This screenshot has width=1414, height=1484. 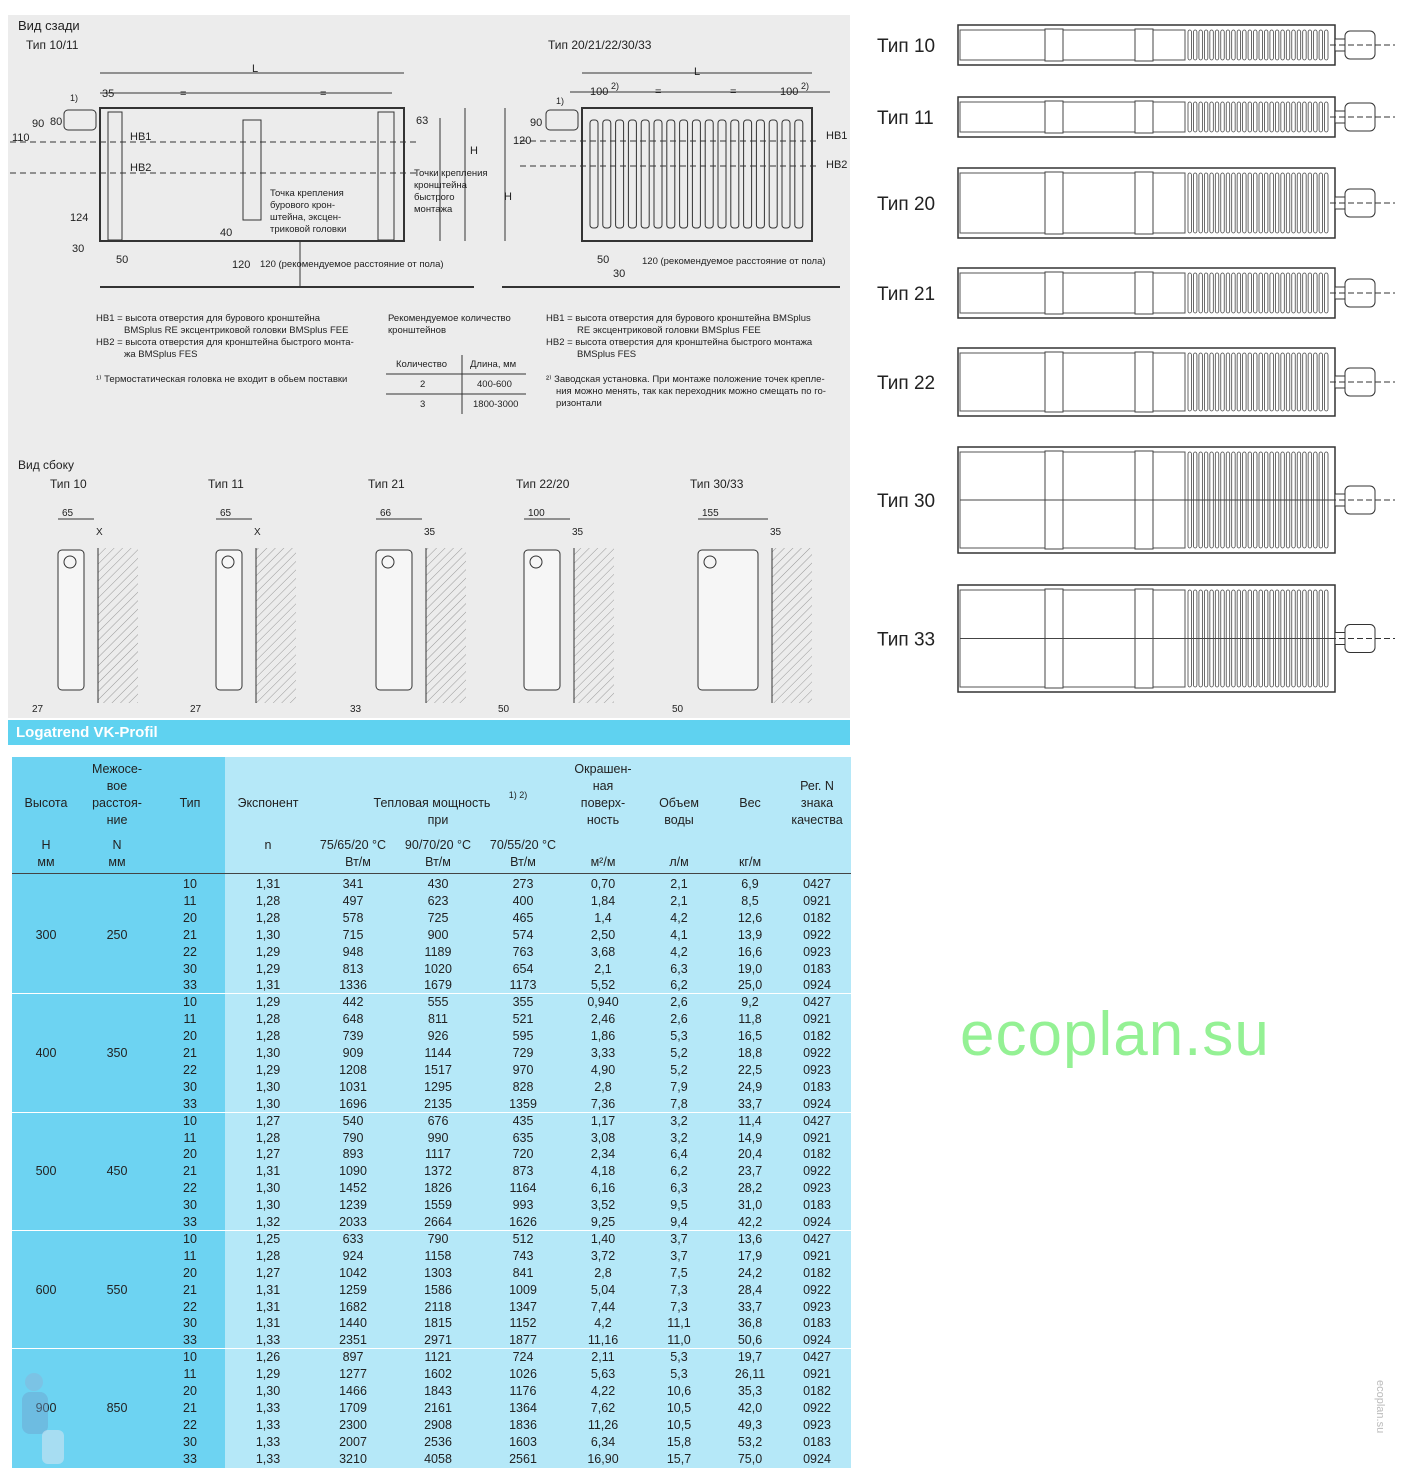 I want to click on cell-power-90-70: 676, so click(x=438, y=1120).